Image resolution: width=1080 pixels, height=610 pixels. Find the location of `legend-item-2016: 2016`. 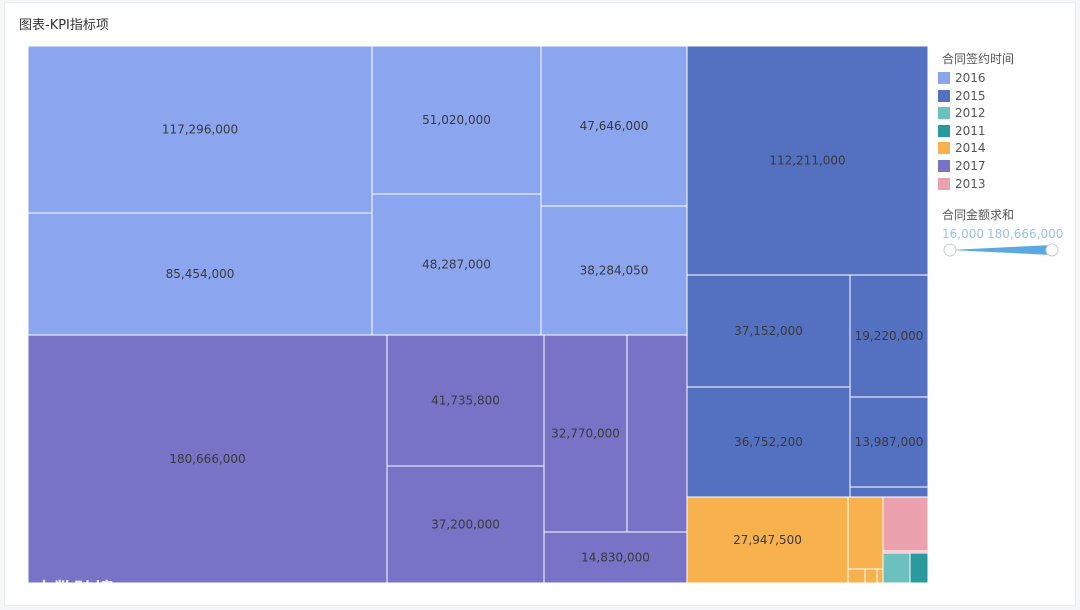

legend-item-2016: 2016 is located at coordinates (962, 78).